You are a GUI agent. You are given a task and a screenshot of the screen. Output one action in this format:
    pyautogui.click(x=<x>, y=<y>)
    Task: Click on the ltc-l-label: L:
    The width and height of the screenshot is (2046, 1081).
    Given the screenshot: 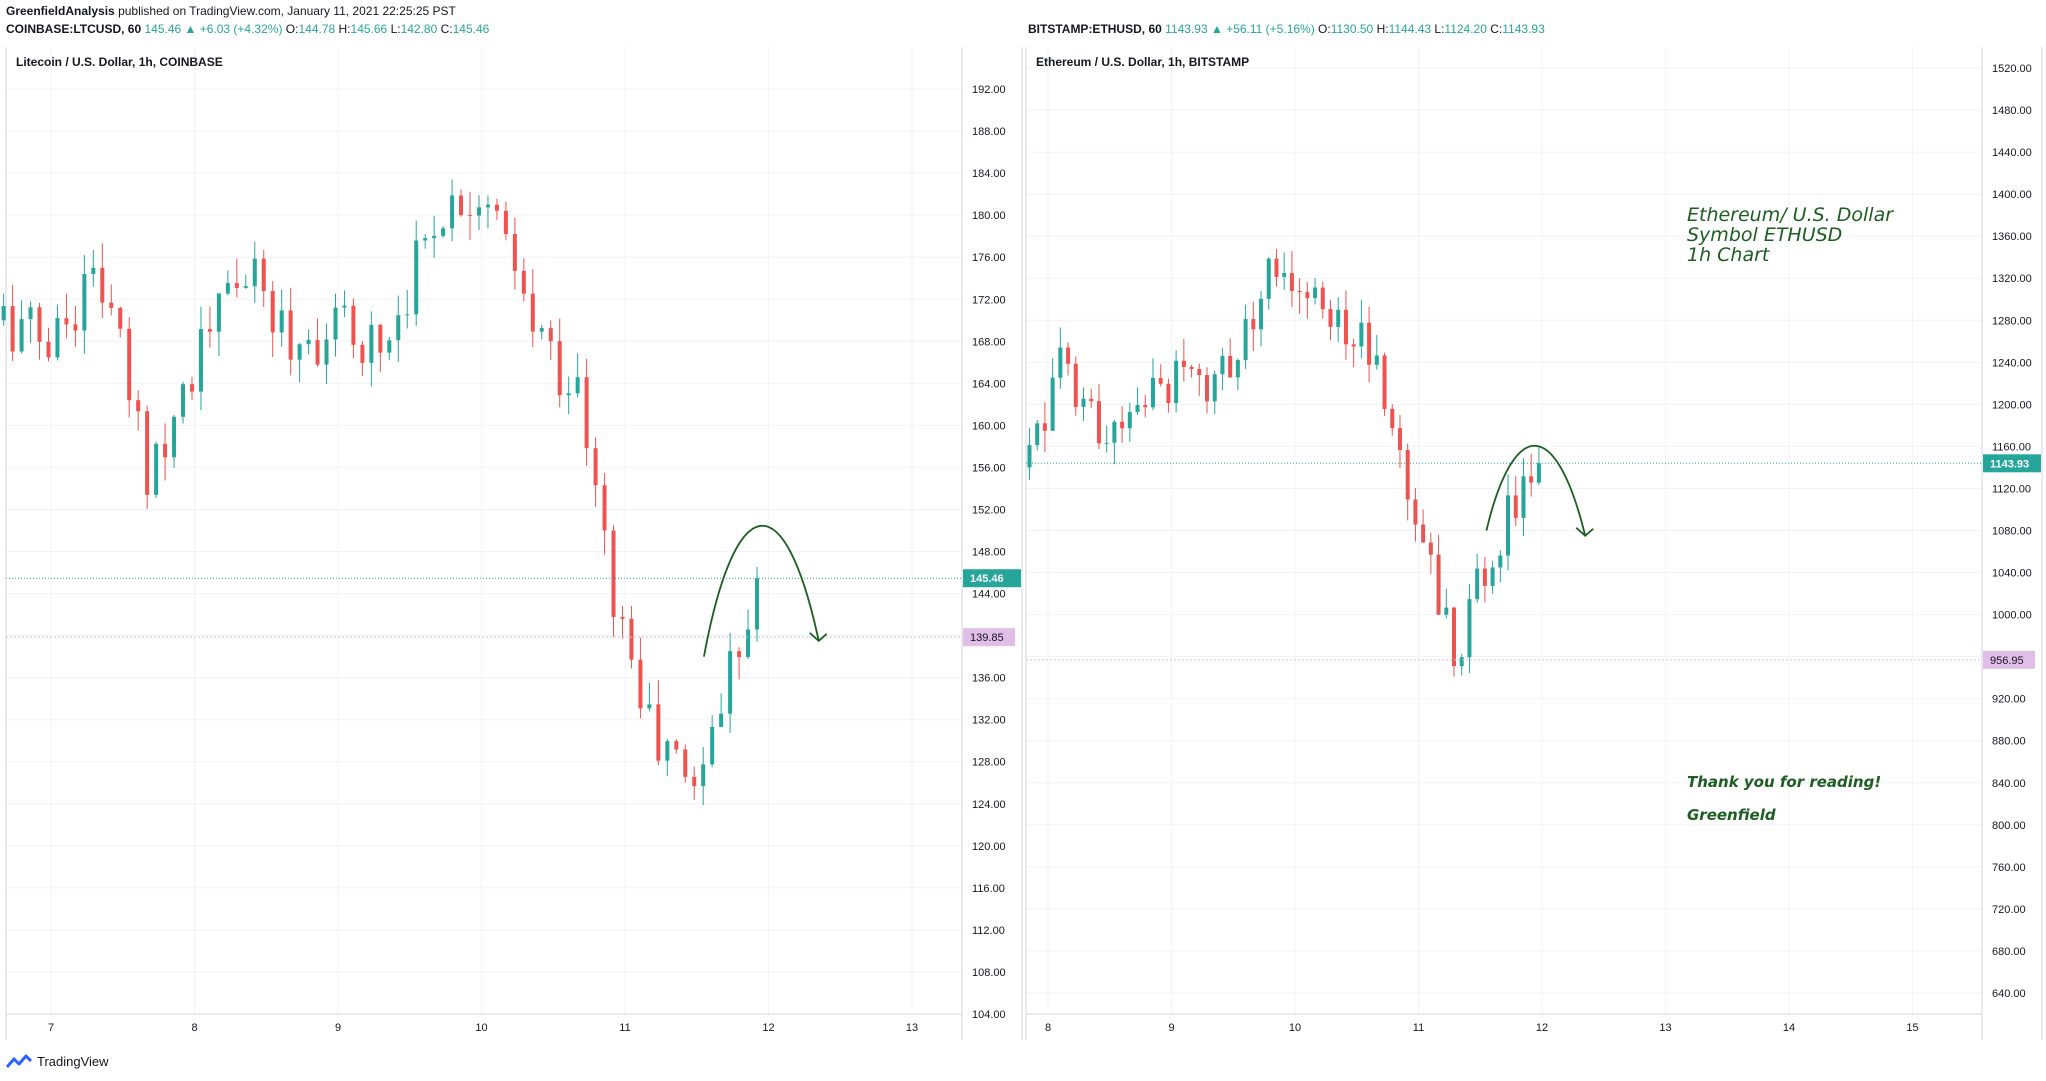 What is the action you would take?
    pyautogui.click(x=395, y=29)
    